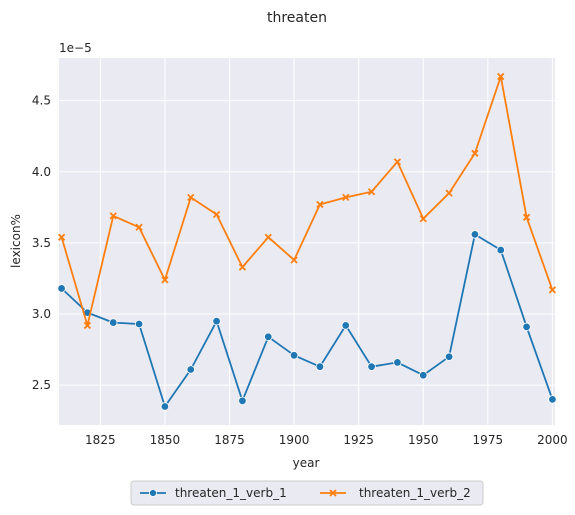 This screenshot has height=515, width=575. I want to click on x-tick-label: 1900, so click(294, 440).